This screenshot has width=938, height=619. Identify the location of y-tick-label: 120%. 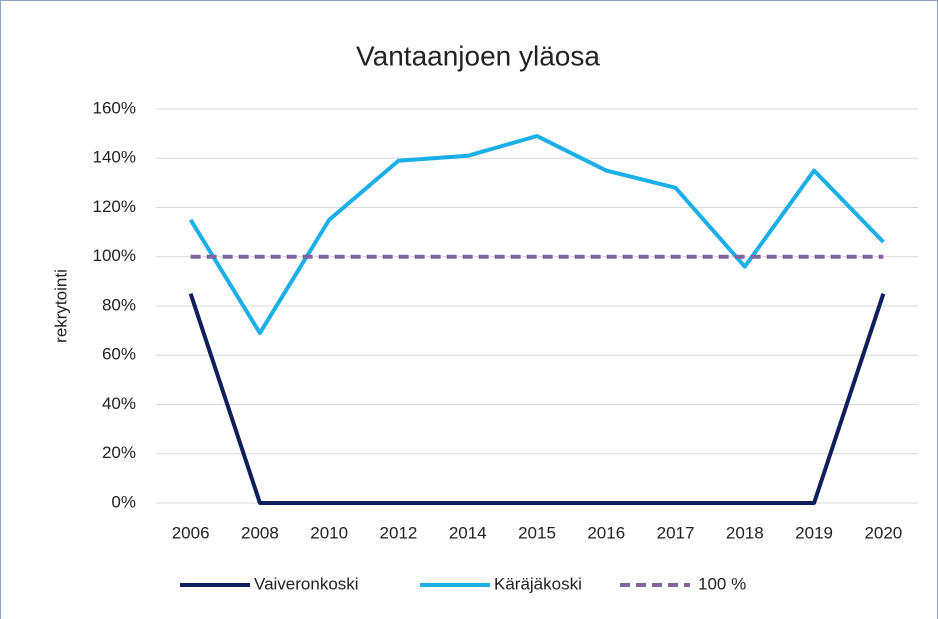
(114, 206).